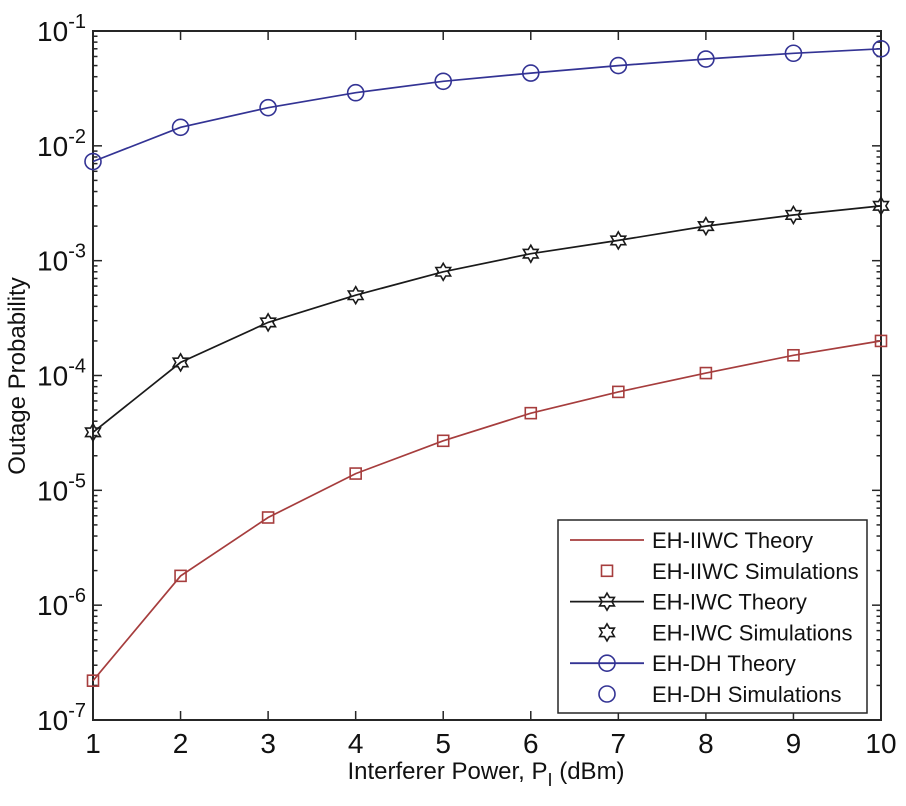 The width and height of the screenshot is (906, 806). I want to click on y-tick-label: 10⁻⁵, so click(61, 488).